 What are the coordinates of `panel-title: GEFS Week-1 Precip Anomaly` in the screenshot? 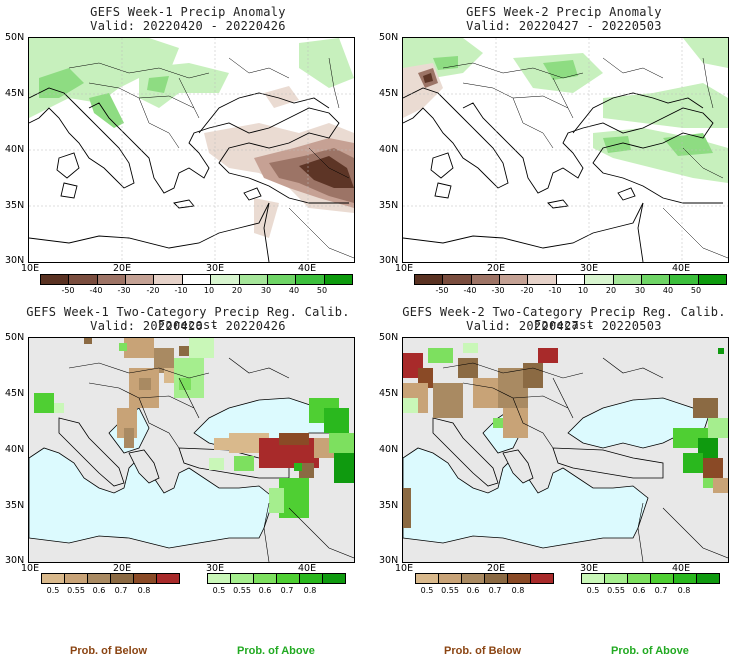 It's located at (188, 12).